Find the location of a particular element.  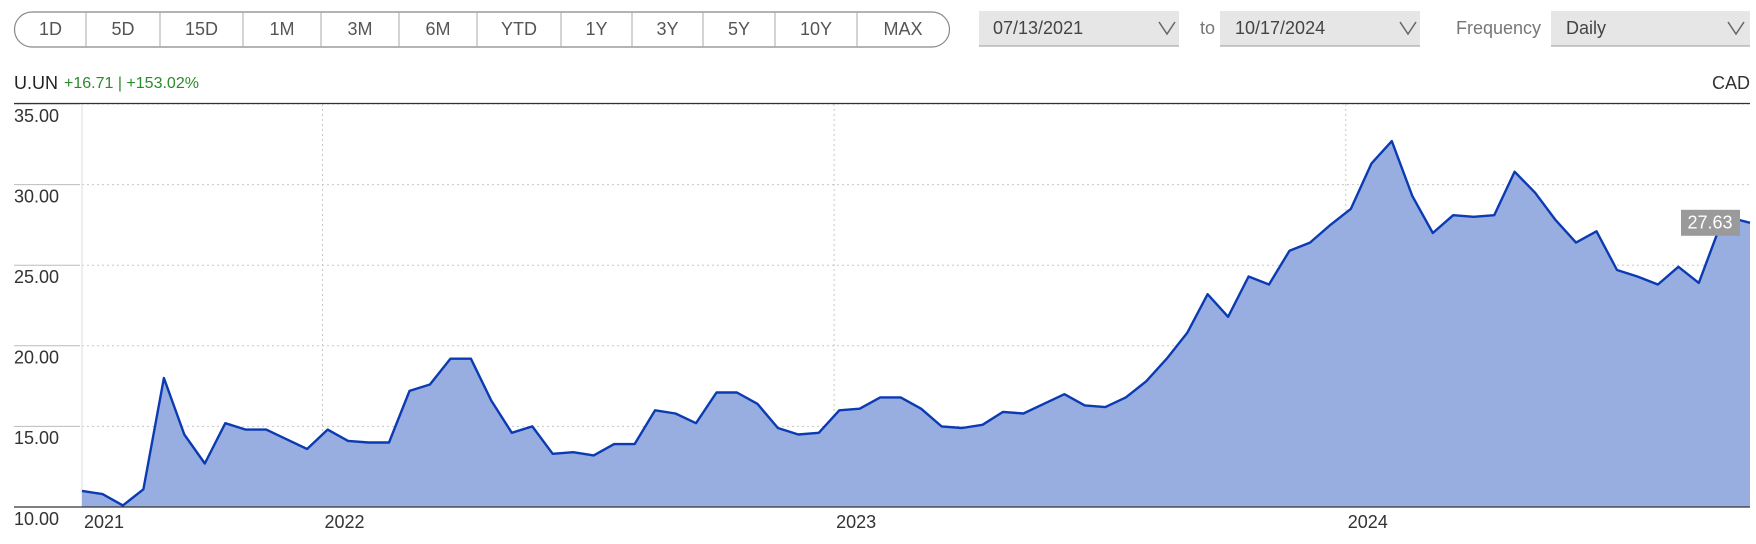

x-tick-label: 2023 is located at coordinates (856, 522).